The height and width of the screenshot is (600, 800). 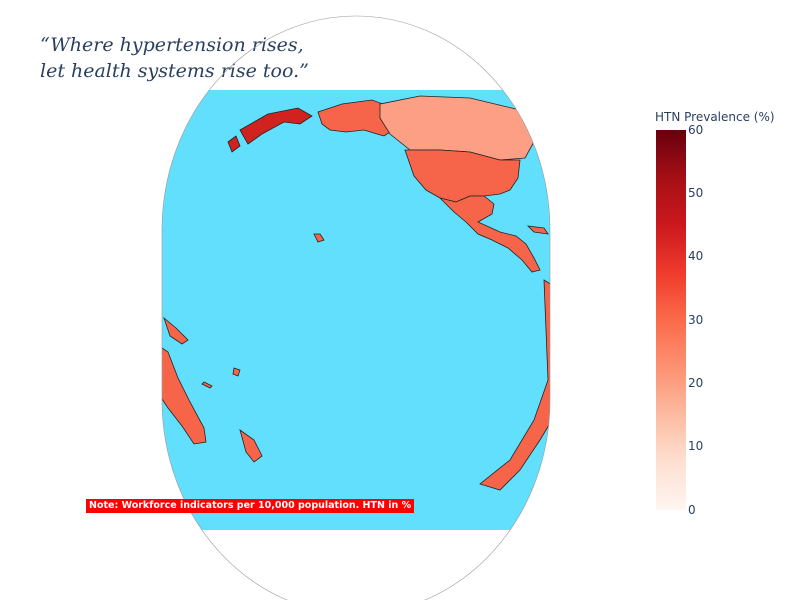 What do you see at coordinates (696, 320) in the screenshot?
I see `colorbar-tick: 30` at bounding box center [696, 320].